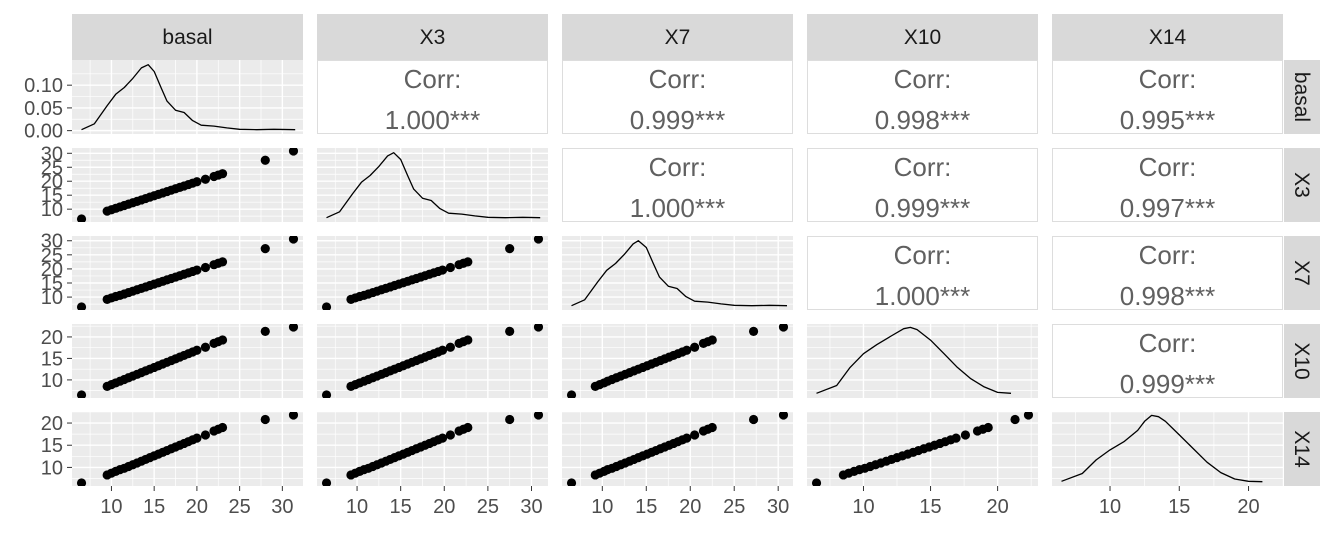 The width and height of the screenshot is (1344, 537). What do you see at coordinates (52, 298) in the screenshot?
I see `y-tick-label-x7: 10` at bounding box center [52, 298].